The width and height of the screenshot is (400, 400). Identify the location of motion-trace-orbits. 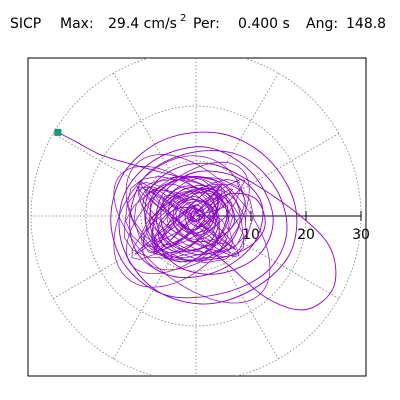
(192, 229).